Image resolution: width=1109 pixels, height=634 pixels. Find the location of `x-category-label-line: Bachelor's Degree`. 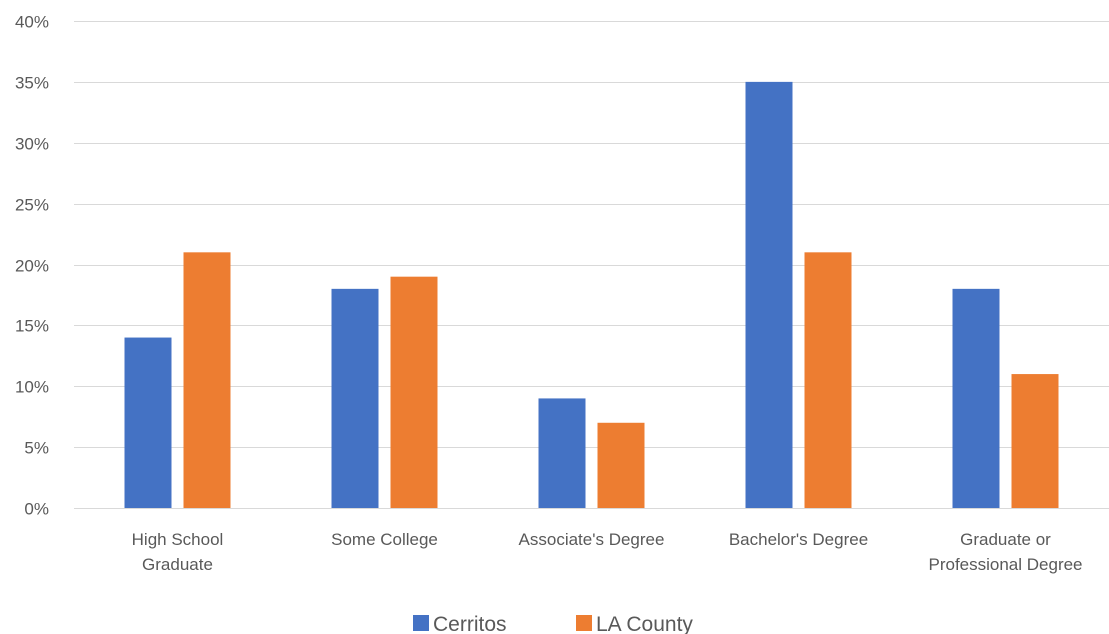

x-category-label-line: Bachelor's Degree is located at coordinates (798, 539).